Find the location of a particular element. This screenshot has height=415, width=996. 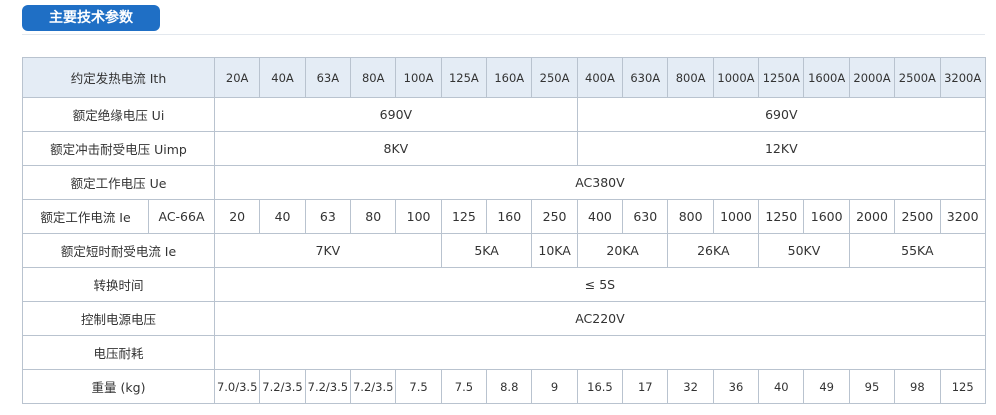

table-row: 额定冲击耐受电压 Uimp 8KV 12KV is located at coordinates (503, 148).